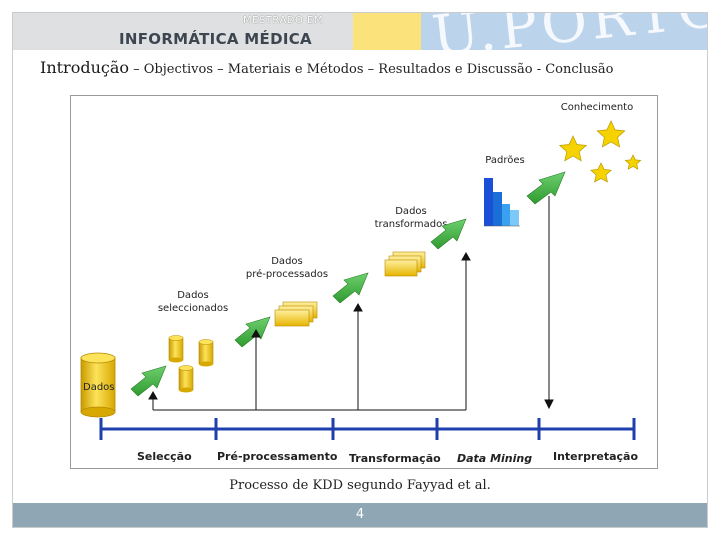 Image resolution: width=720 pixels, height=540 pixels. I want to click on stage-label-preprocessados-2: pré-processados, so click(287, 274).